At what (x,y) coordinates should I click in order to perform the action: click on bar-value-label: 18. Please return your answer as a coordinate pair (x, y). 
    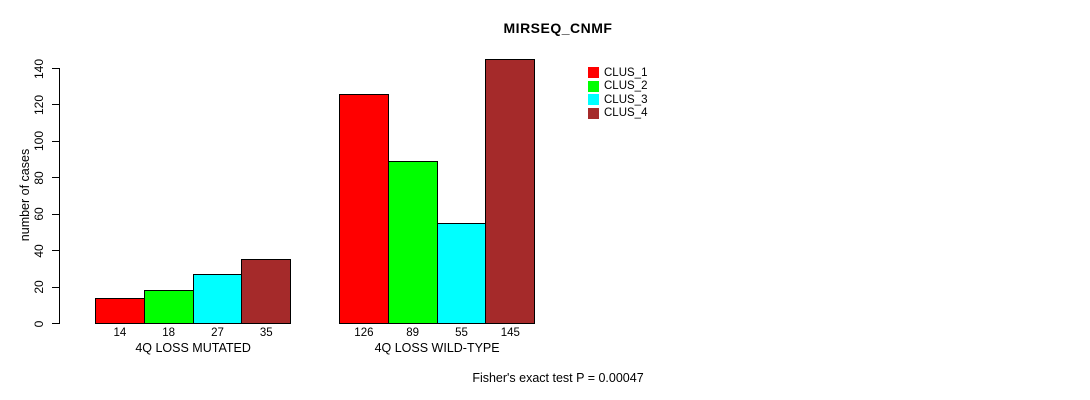
    Looking at the image, I should click on (169, 333).